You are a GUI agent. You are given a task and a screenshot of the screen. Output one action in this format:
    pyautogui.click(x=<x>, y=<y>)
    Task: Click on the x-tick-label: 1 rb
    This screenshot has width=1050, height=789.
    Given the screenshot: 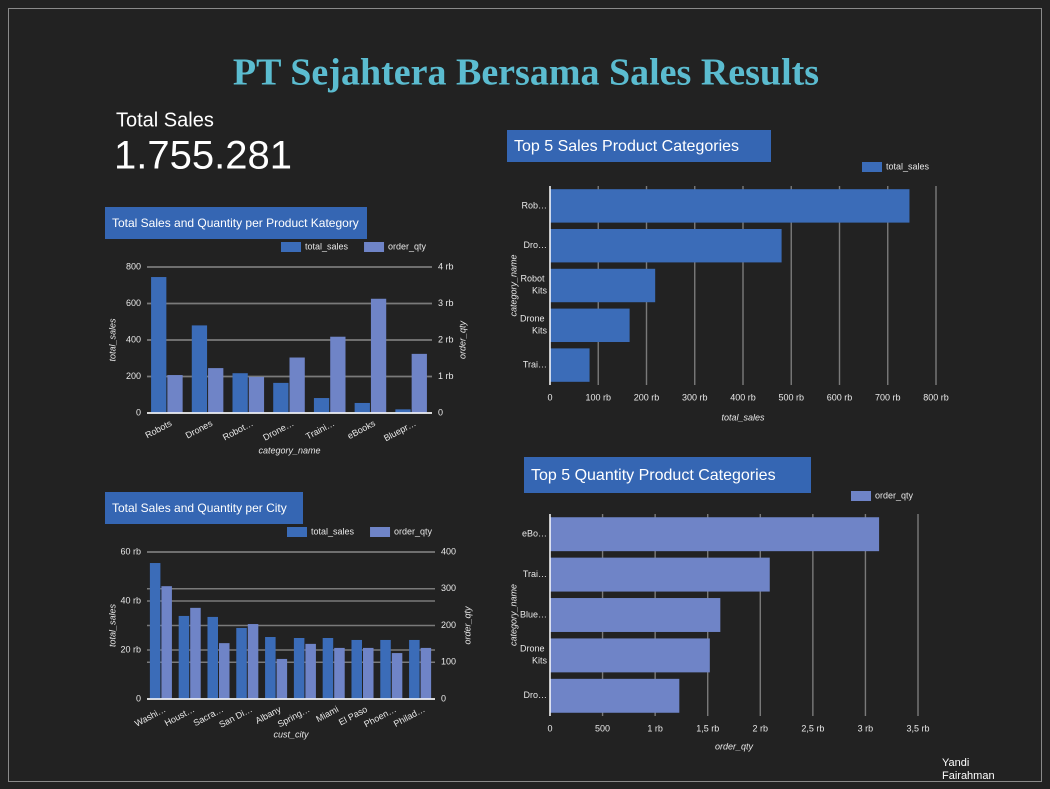 What is the action you would take?
    pyautogui.click(x=655, y=728)
    